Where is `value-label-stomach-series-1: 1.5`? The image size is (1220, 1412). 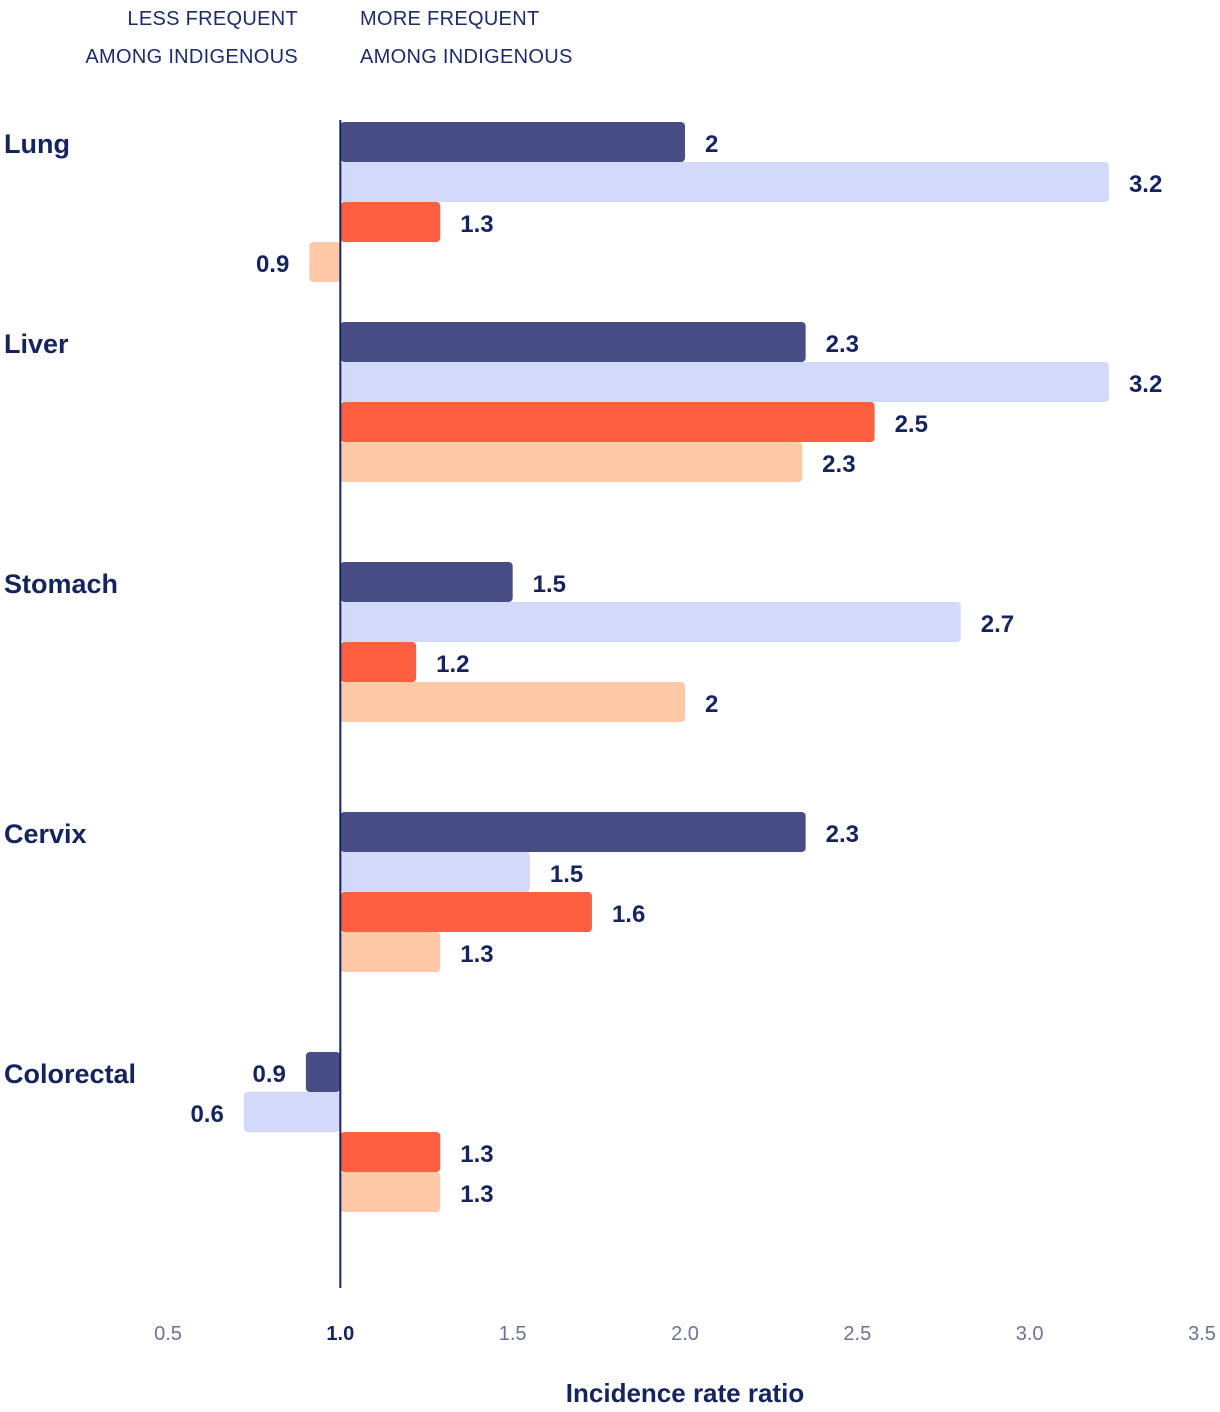 value-label-stomach-series-1: 1.5 is located at coordinates (549, 584).